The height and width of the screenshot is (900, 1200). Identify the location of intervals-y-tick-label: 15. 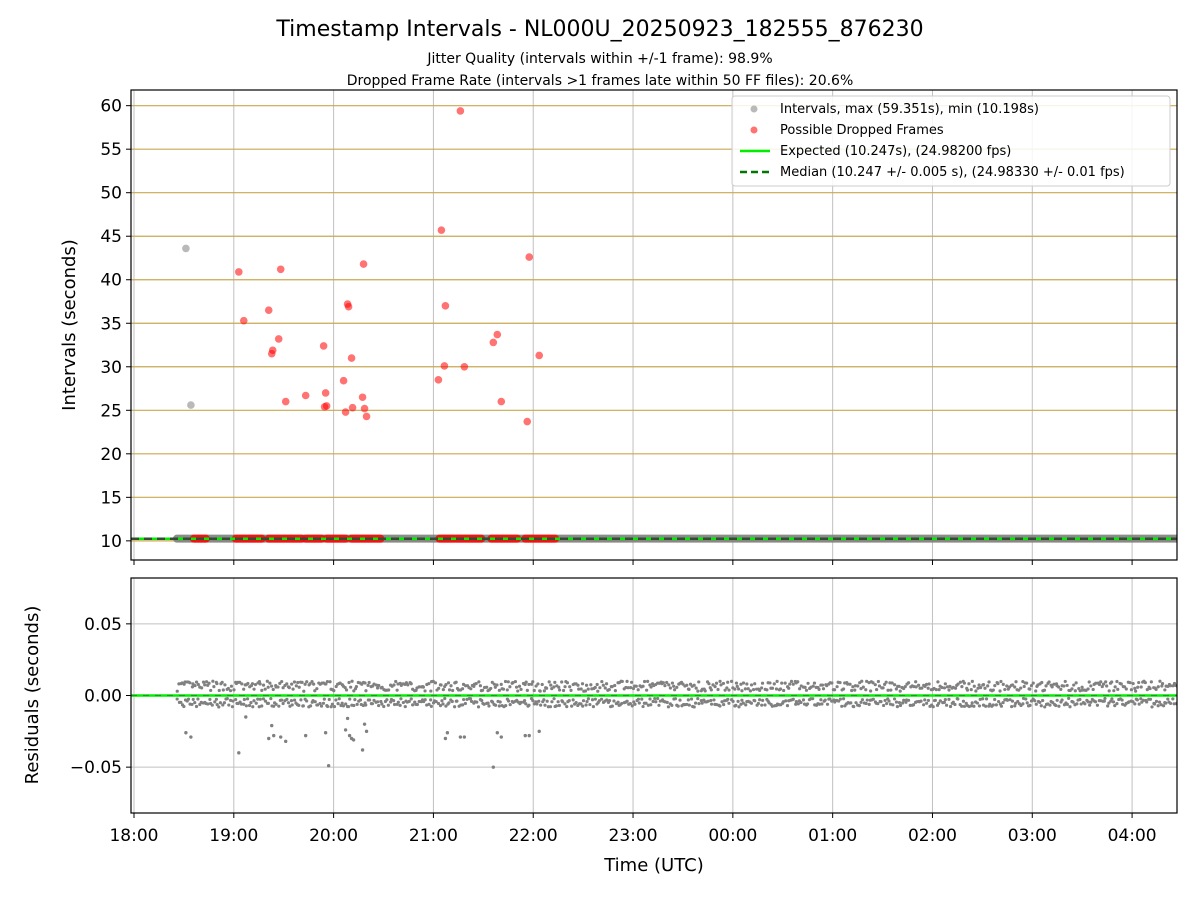
(111, 498).